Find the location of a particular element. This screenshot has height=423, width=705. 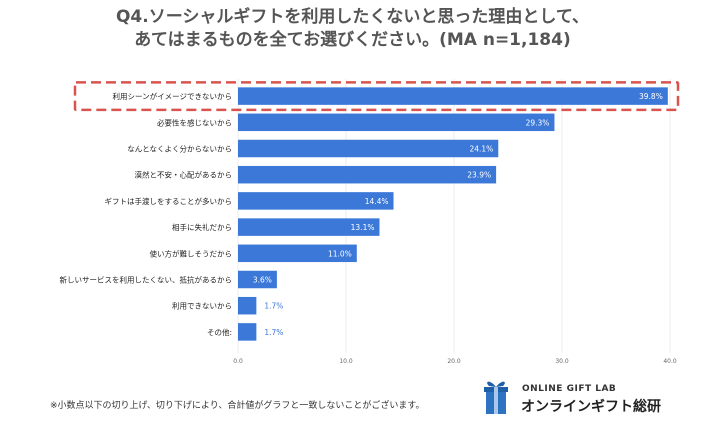

highlight-box is located at coordinates (376, 96).